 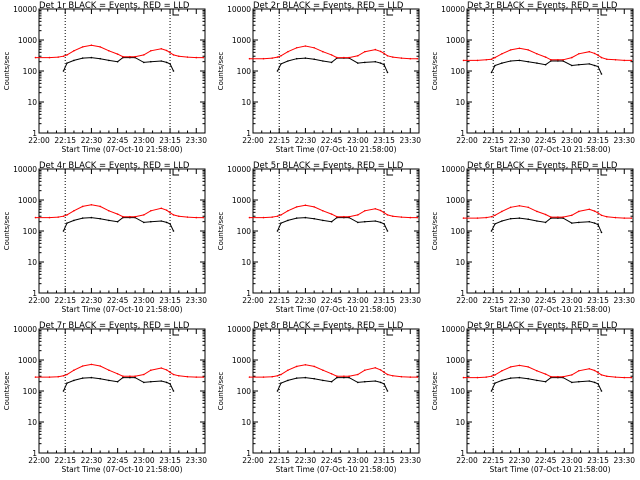 I want to click on series-line-events, so click(x=118, y=224).